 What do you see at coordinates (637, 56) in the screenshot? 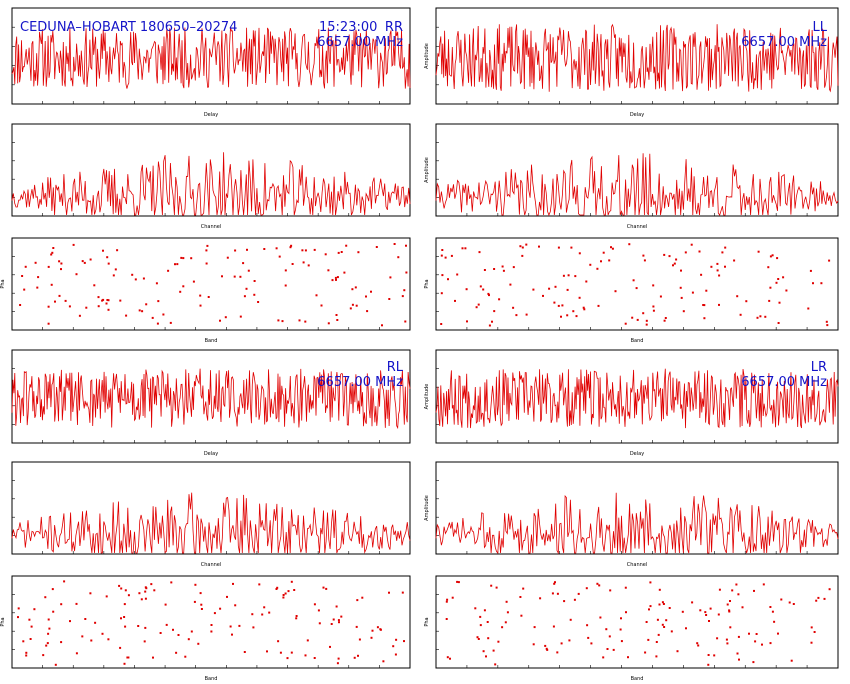
I see `panel-frame-ll-delay` at bounding box center [637, 56].